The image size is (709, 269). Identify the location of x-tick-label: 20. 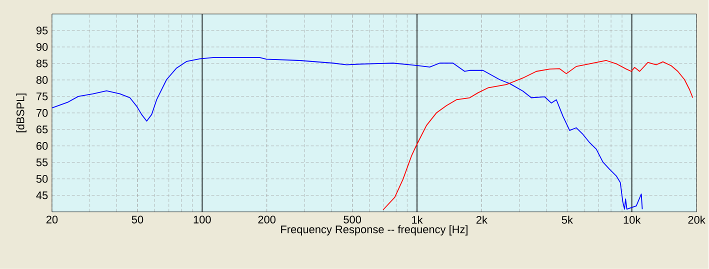
(52, 220).